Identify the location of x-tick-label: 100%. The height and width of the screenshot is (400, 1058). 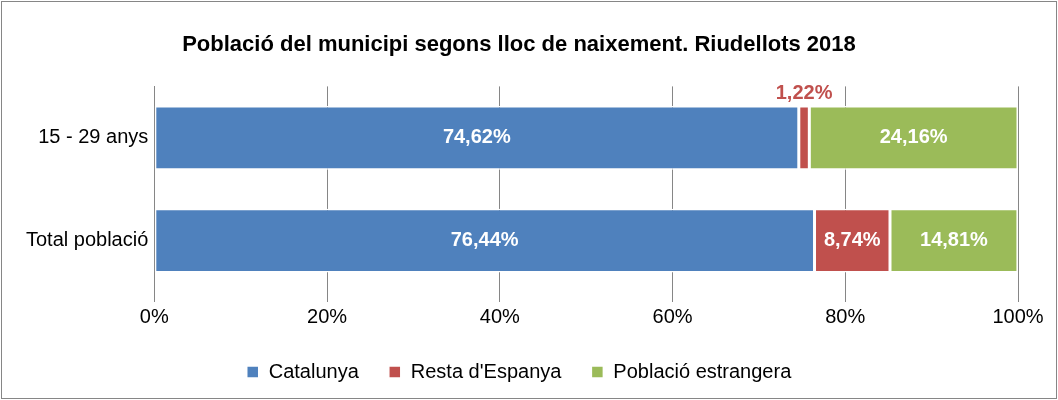
(1018, 315).